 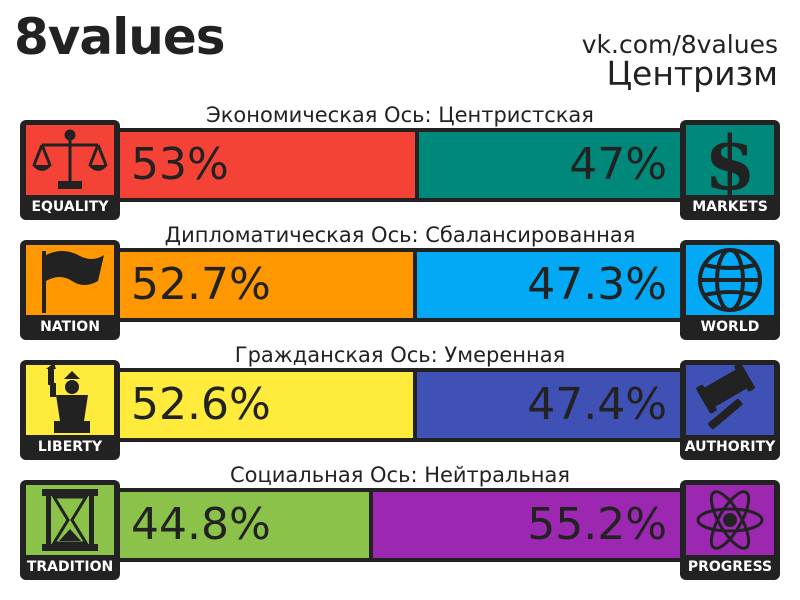 What do you see at coordinates (679, 44) in the screenshot?
I see `site-url: vk.com/8values` at bounding box center [679, 44].